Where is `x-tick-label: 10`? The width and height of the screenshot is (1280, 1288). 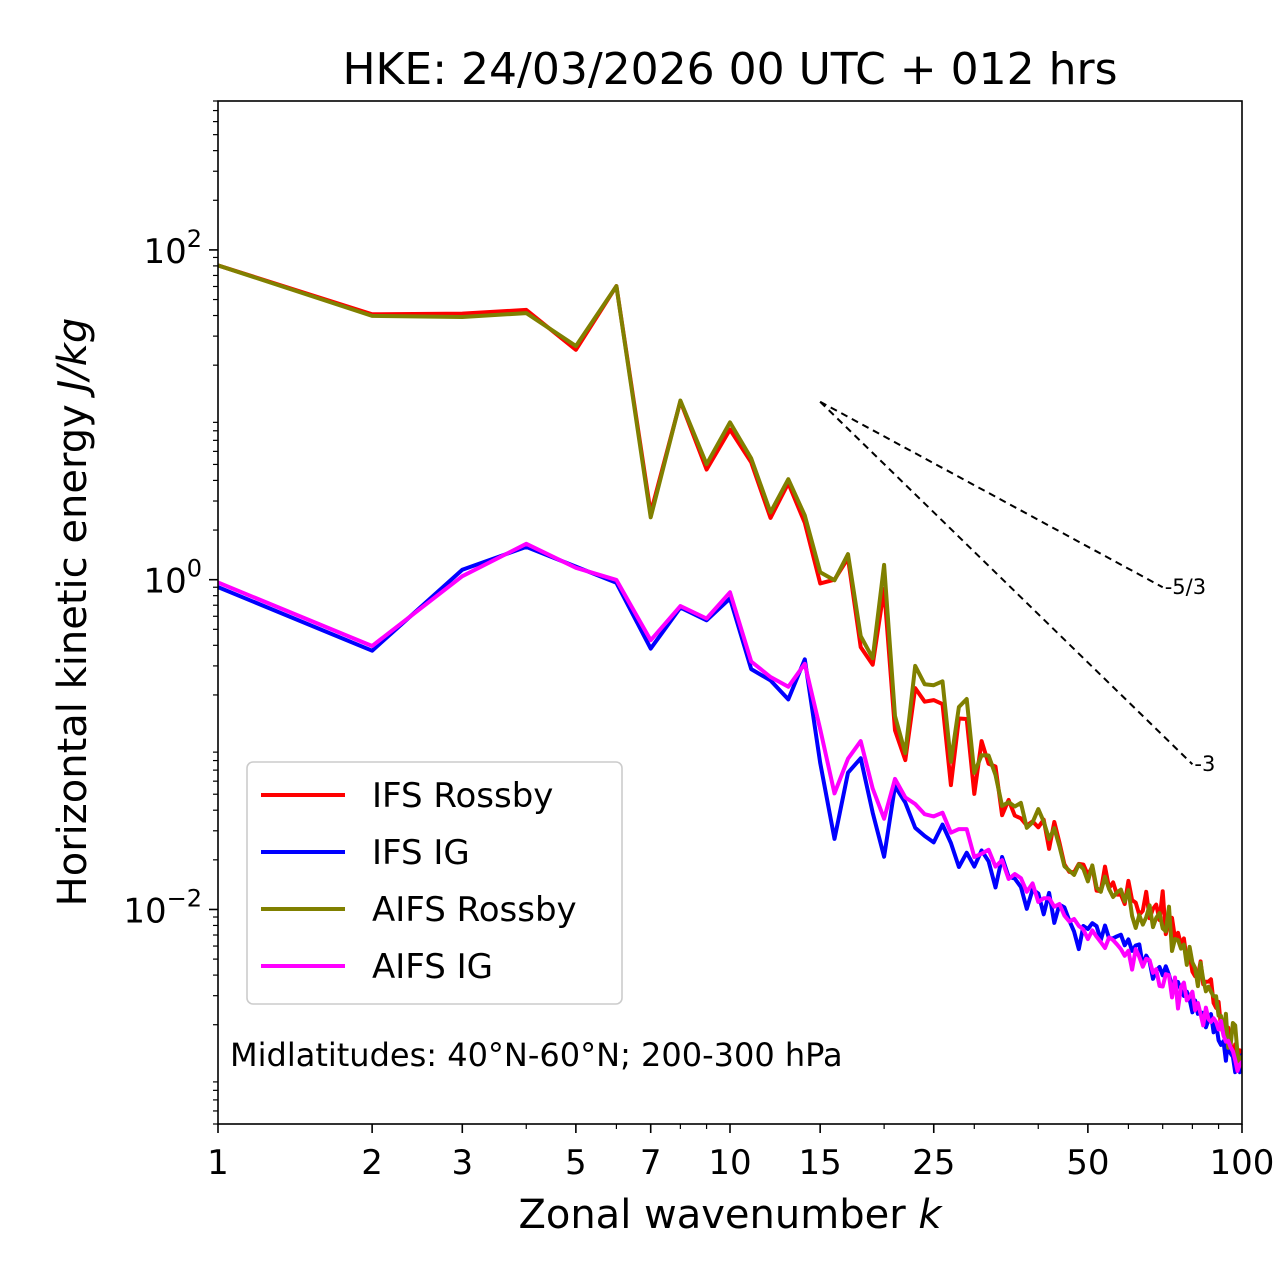
x-tick-label: 10 is located at coordinates (729, 1163).